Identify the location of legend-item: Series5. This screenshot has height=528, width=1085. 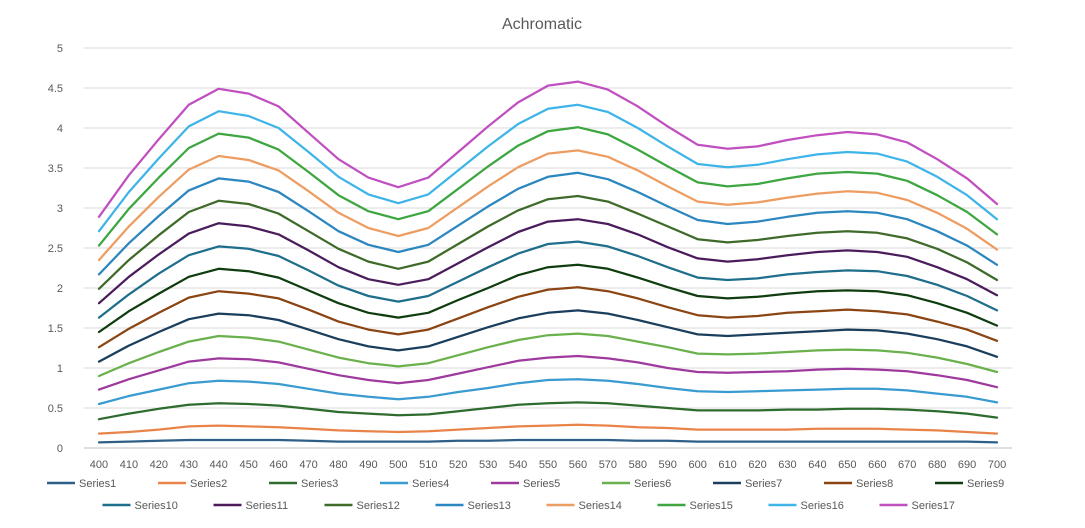
(525, 484).